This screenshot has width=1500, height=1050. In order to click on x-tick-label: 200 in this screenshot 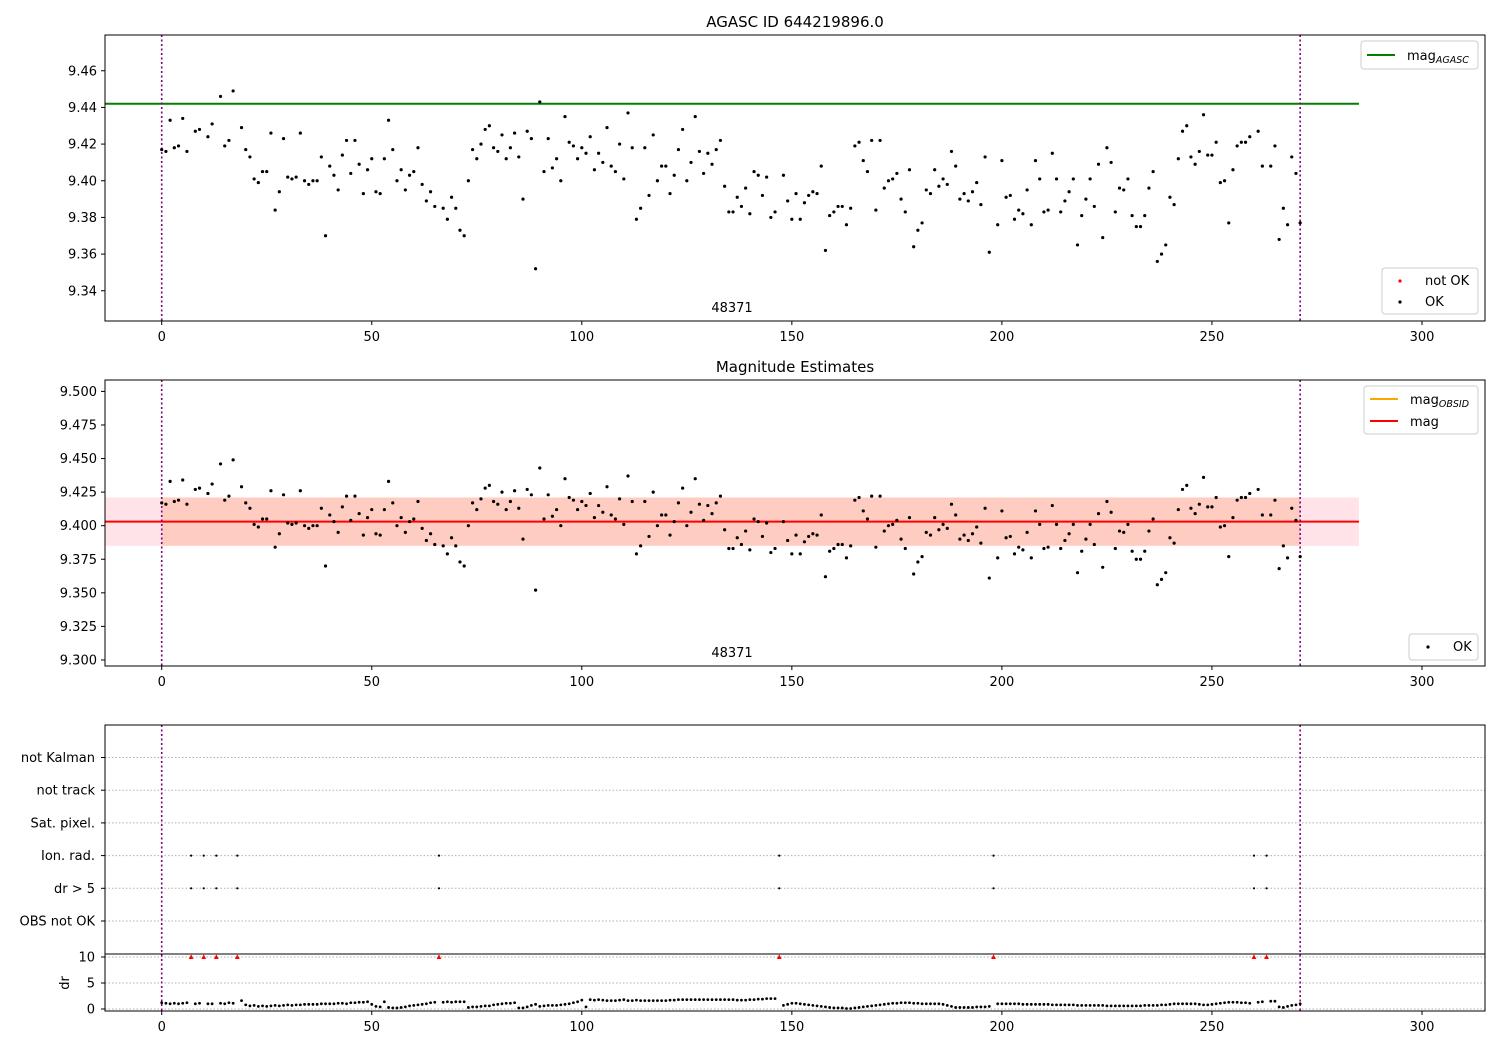, I will do `click(1001, 1027)`.